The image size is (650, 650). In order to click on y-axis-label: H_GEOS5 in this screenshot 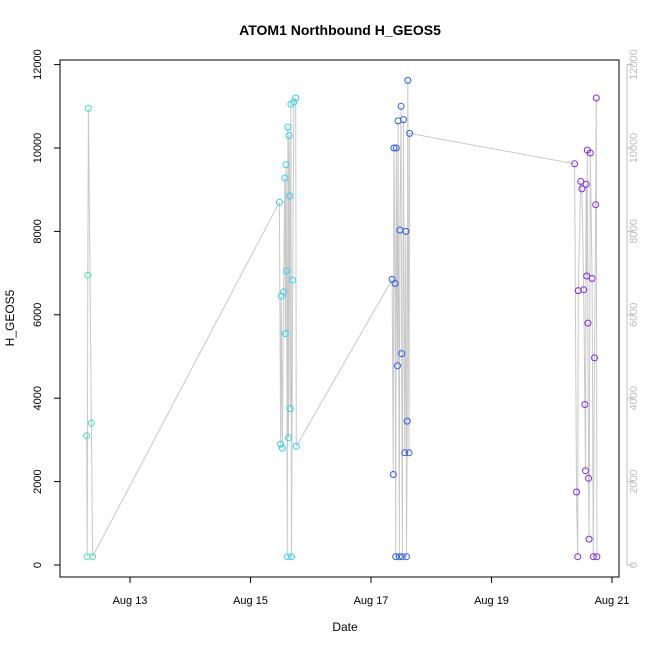, I will do `click(10, 317)`.